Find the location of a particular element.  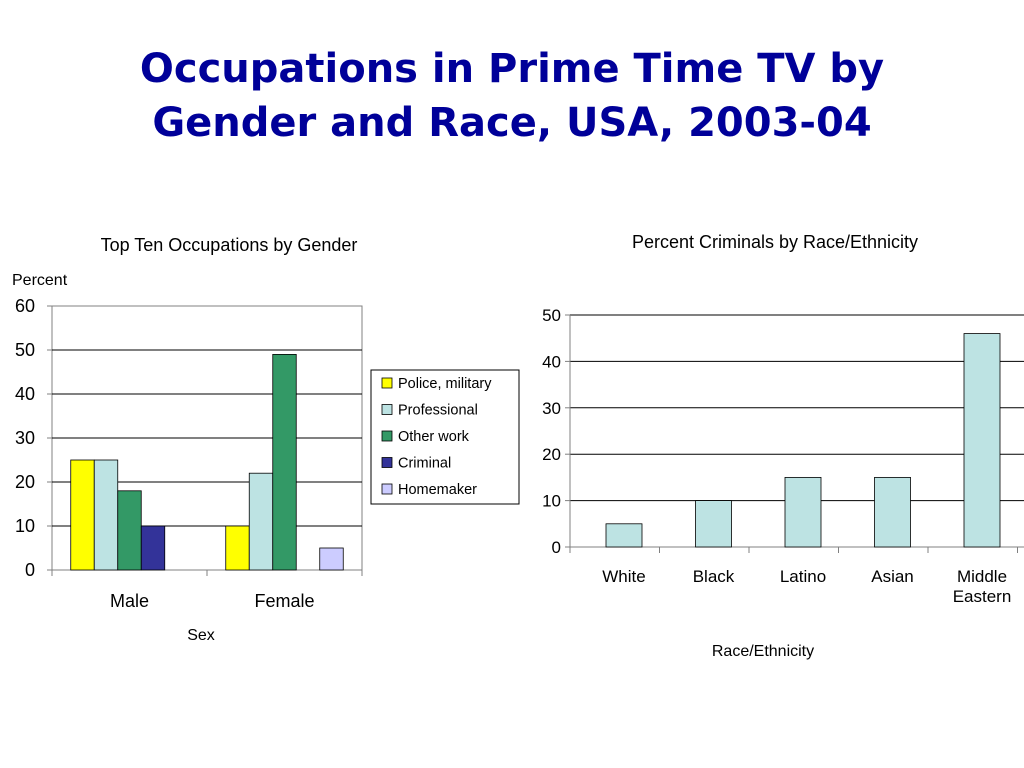

chart2-y-tick-label: 50 is located at coordinates (551, 315).